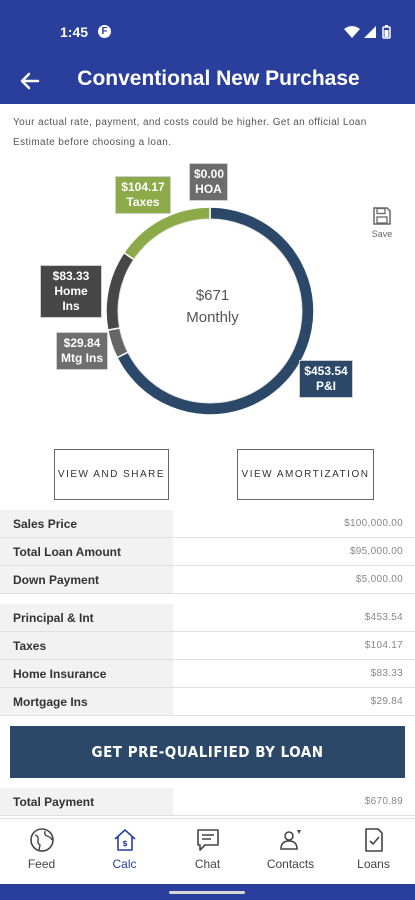 The image size is (415, 900). I want to click on callout-pi: $453.54 P&I, so click(326, 379).